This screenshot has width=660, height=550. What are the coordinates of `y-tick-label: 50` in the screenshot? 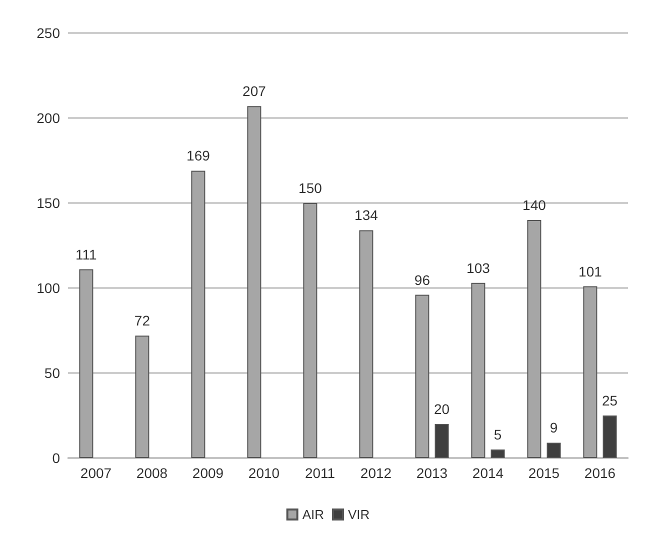 It's located at (52, 373).